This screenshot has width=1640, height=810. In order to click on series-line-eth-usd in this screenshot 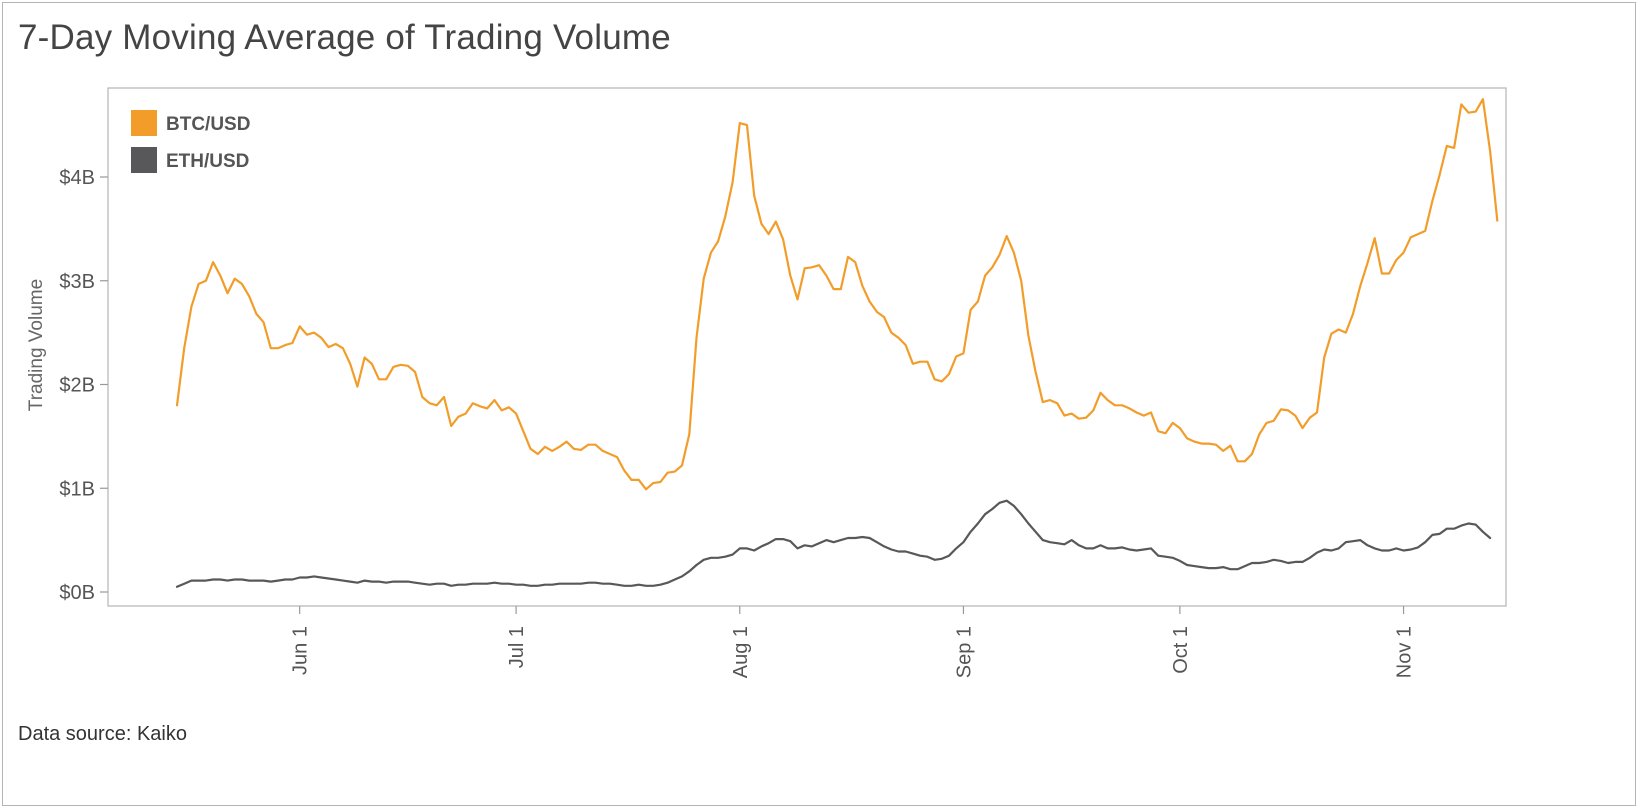, I will do `click(833, 543)`.